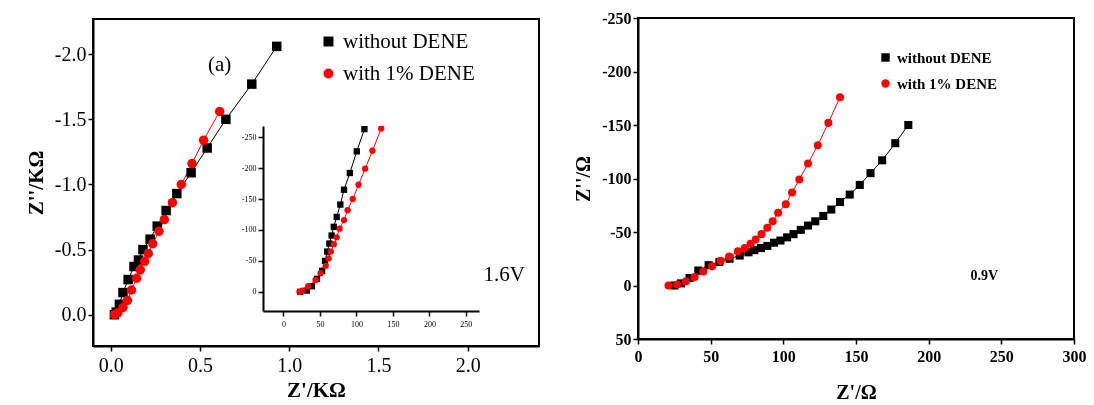 The width and height of the screenshot is (1094, 405). Describe the element at coordinates (379, 364) in the screenshot. I see `x-tick-label: 1.5` at that location.